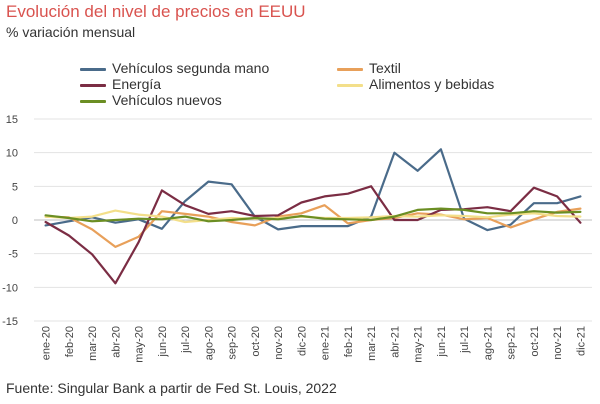 Image resolution: width=600 pixels, height=404 pixels. I want to click on legend-swatch-textil, so click(350, 69).